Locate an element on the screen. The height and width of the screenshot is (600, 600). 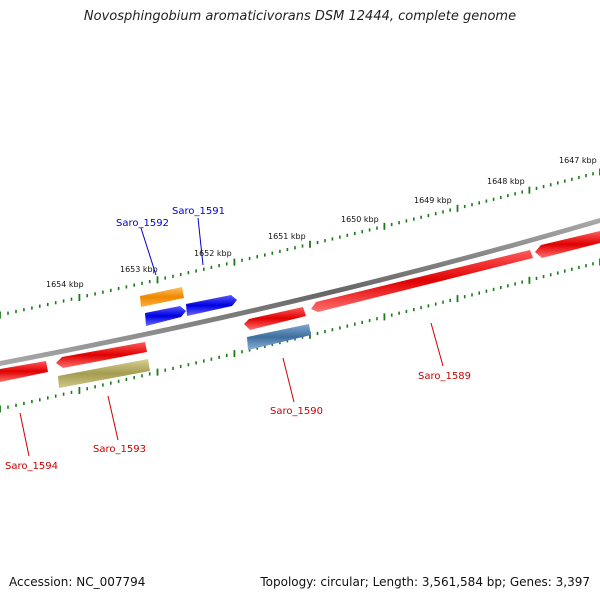
scale-label-1649: 1649 kbp is located at coordinates (433, 200).